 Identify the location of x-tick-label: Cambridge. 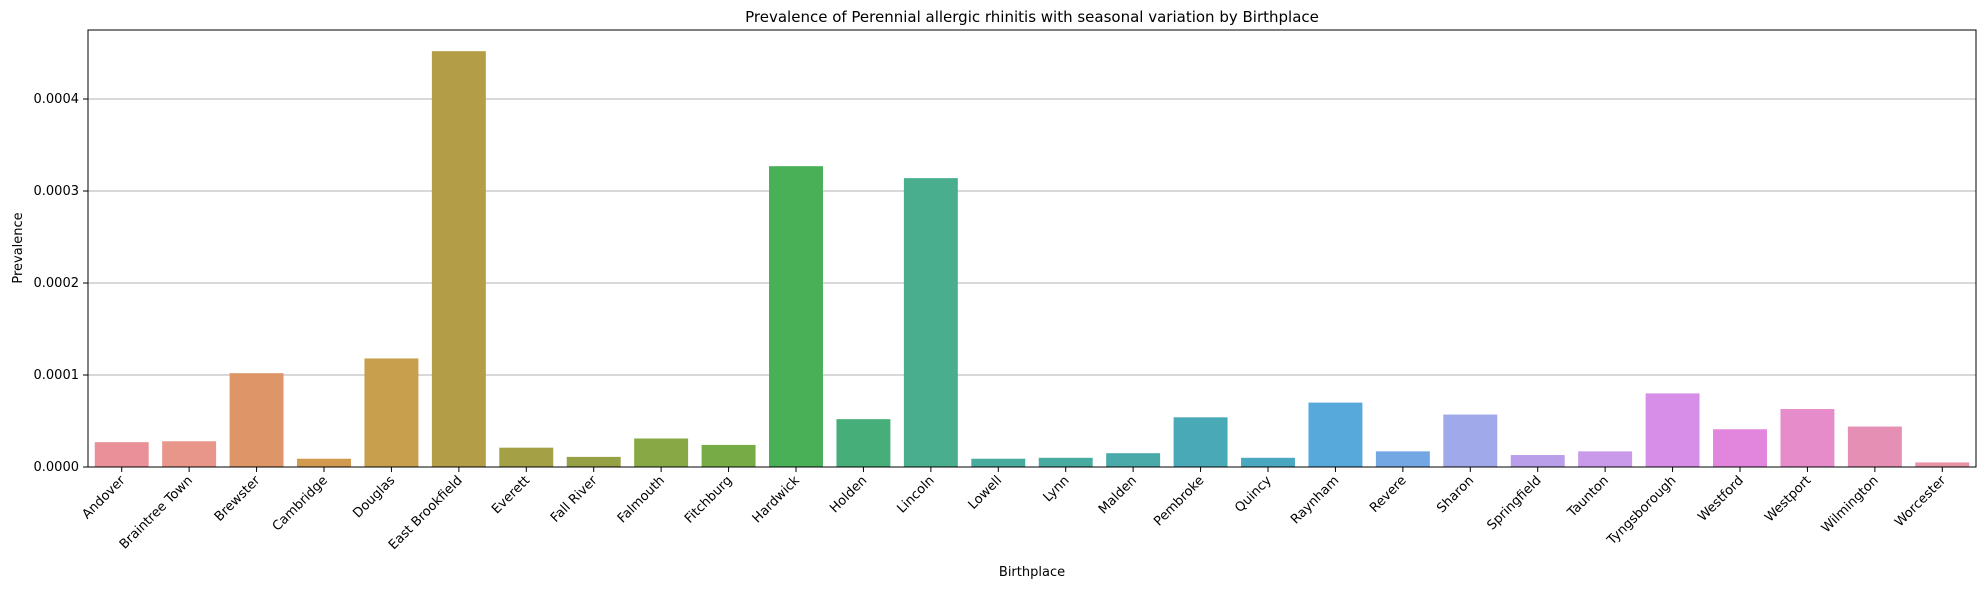
(300, 503).